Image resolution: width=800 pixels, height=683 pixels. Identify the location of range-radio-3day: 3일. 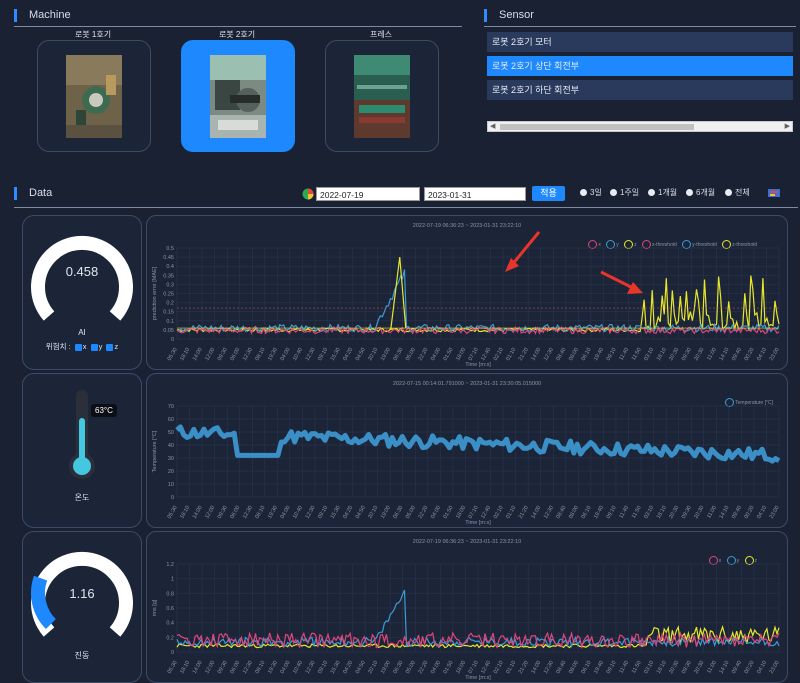
(591, 192).